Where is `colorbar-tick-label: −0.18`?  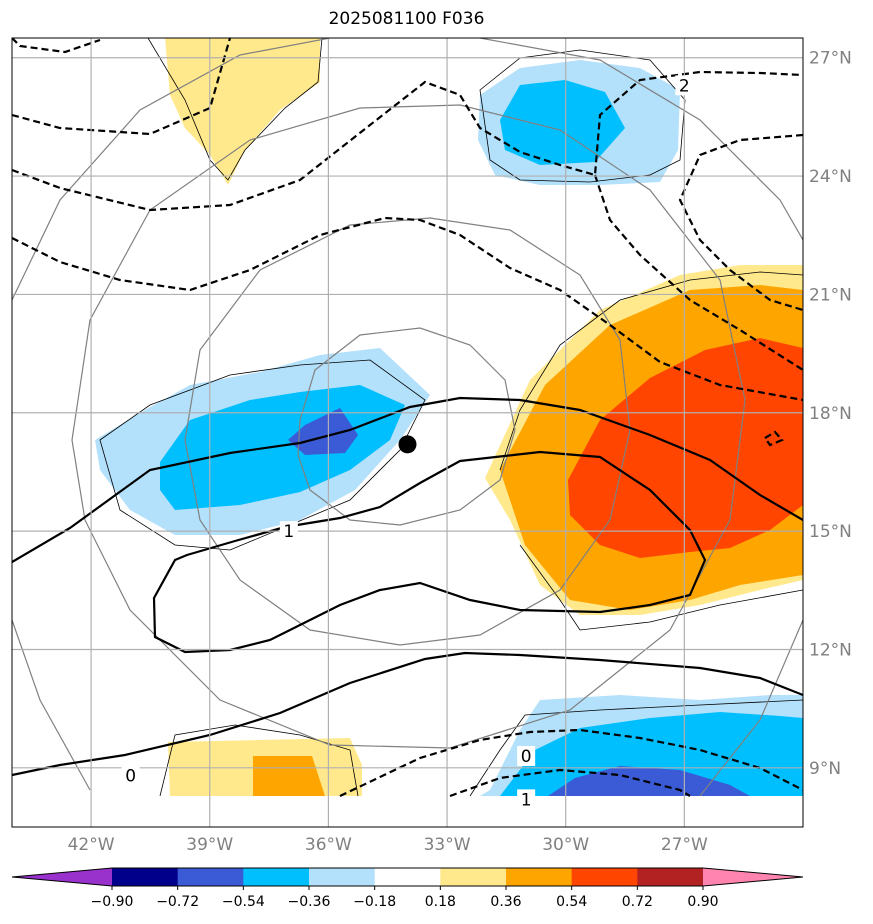 colorbar-tick-label: −0.18 is located at coordinates (374, 902).